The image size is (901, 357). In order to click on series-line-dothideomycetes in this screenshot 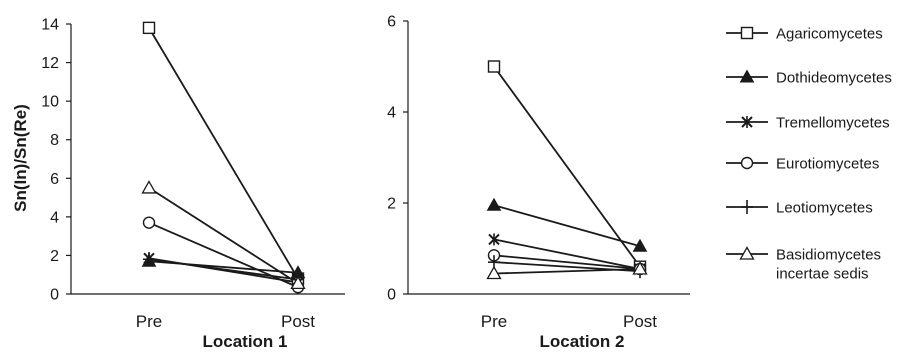, I will do `click(567, 226)`.